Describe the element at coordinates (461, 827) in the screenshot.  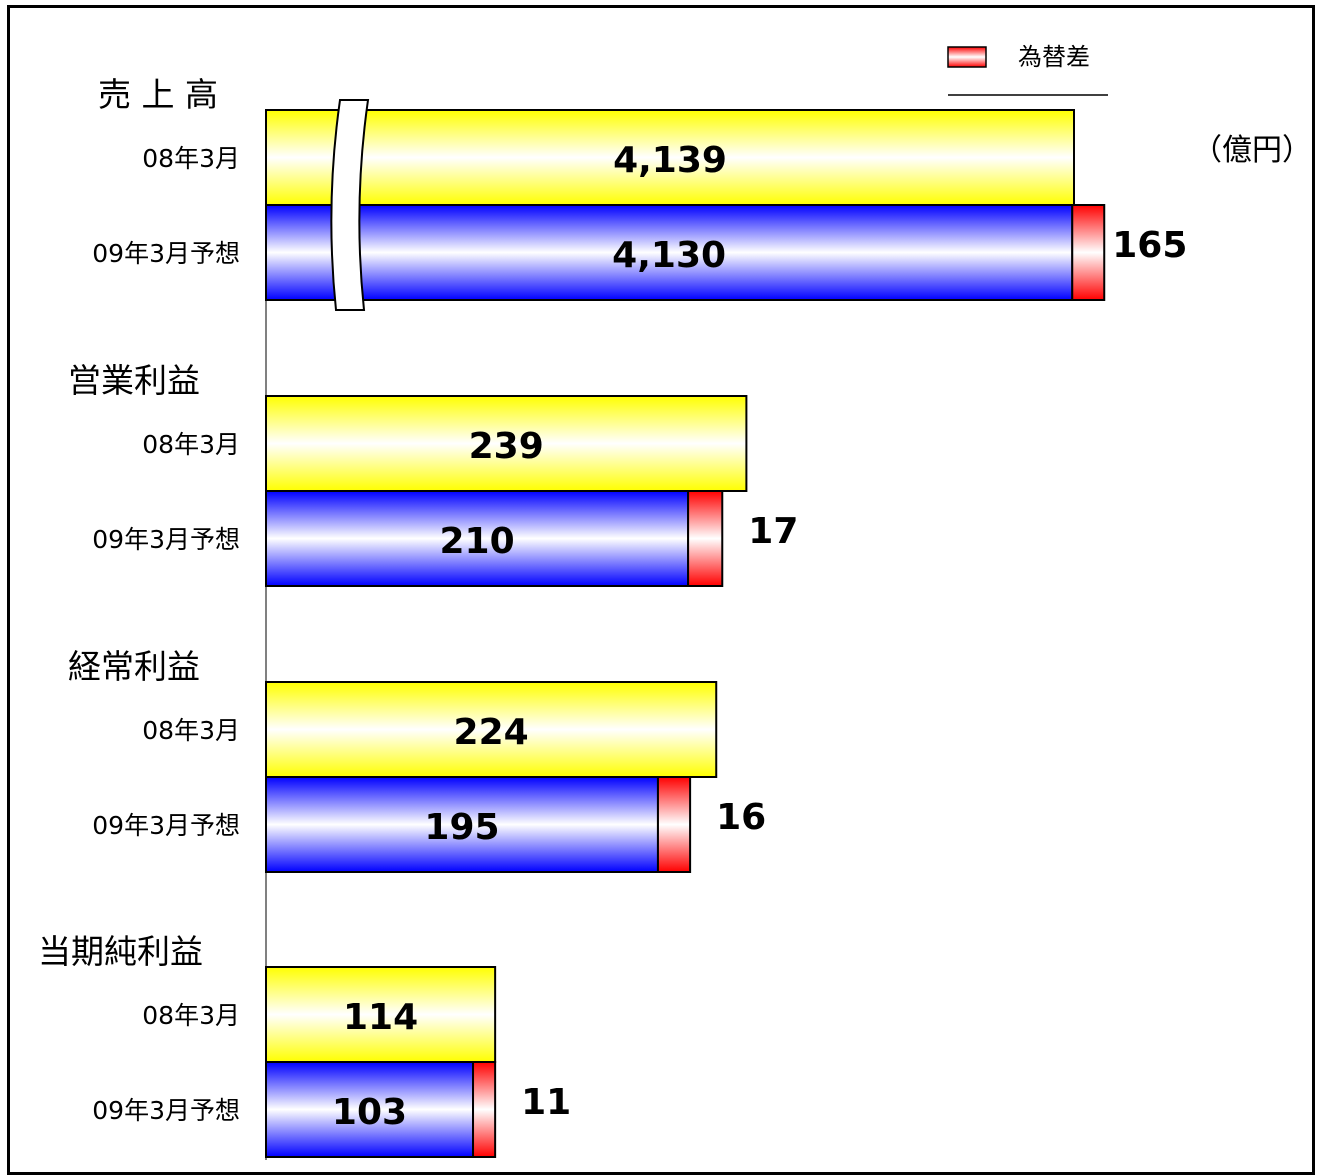
I see `bar-value-label: 195` at that location.